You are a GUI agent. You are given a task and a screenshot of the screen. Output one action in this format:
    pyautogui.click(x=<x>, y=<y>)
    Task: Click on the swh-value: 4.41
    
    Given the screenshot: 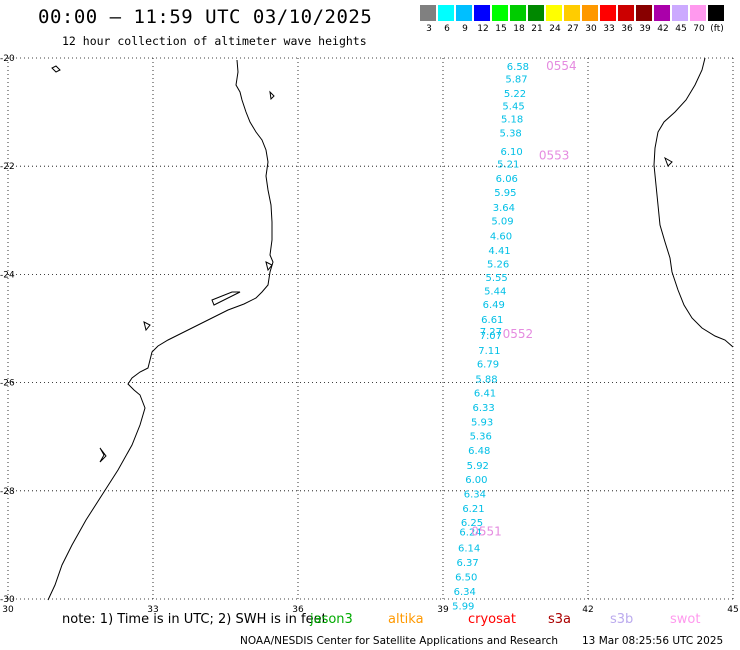 What is the action you would take?
    pyautogui.click(x=499, y=251)
    